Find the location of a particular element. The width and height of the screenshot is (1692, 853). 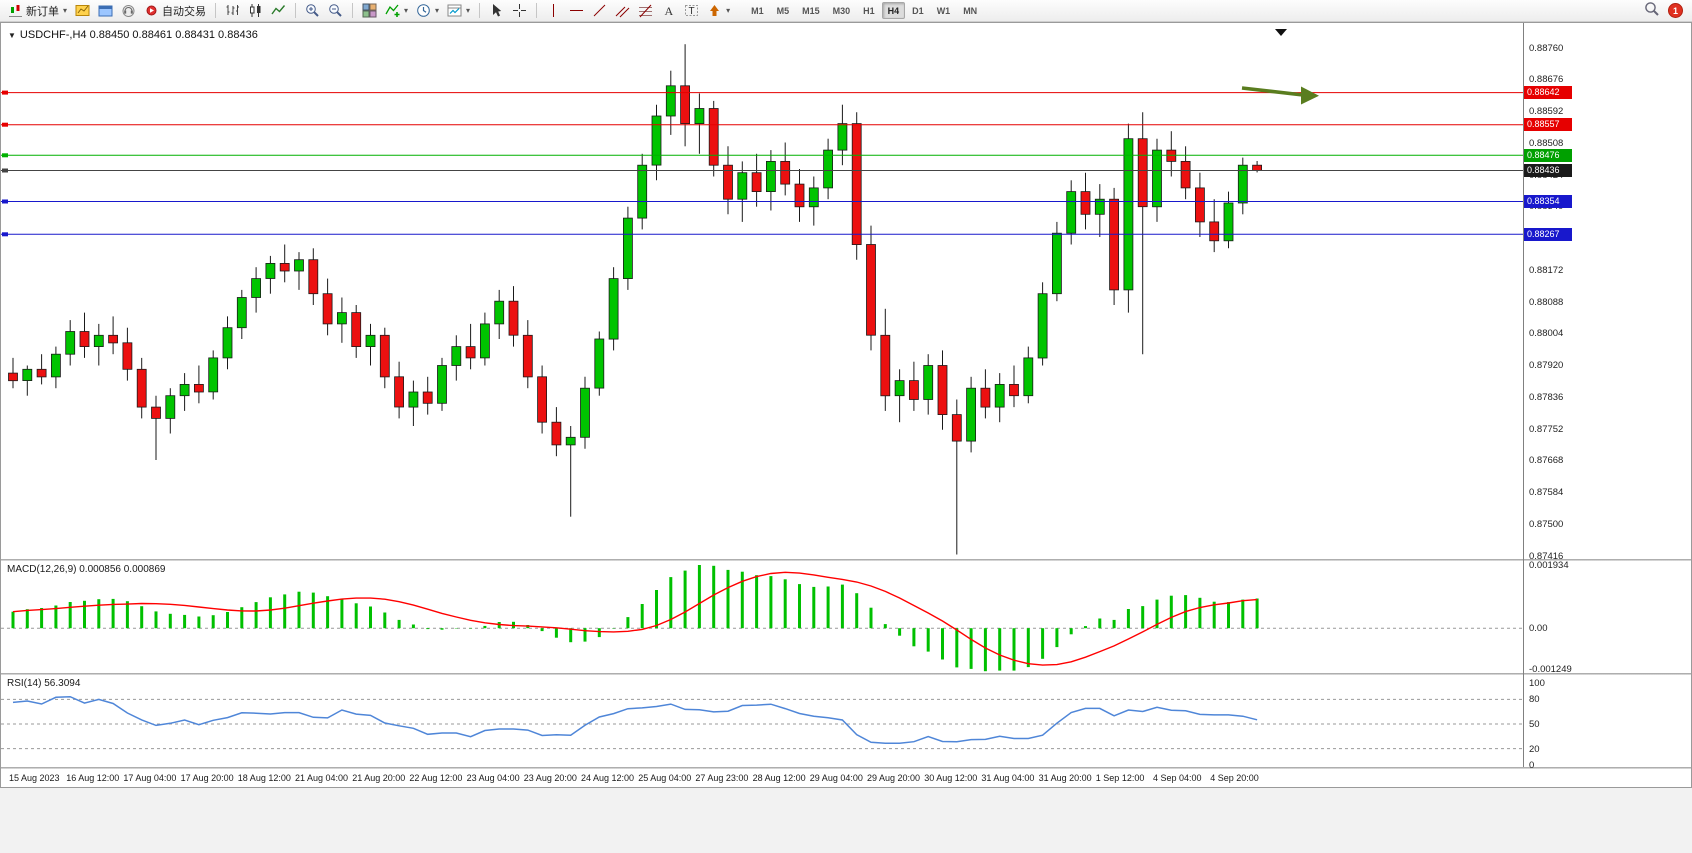

main-toolbar: 新订单 自动交易 is located at coordinates (846, 11).